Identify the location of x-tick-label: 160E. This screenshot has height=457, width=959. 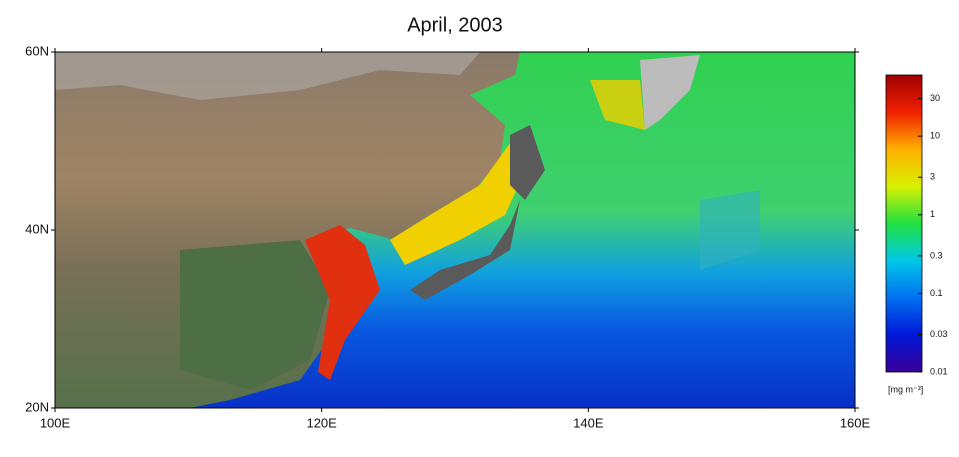
(855, 422).